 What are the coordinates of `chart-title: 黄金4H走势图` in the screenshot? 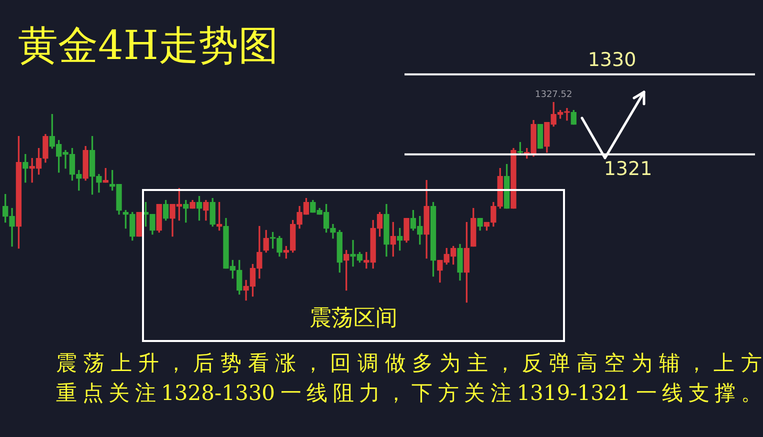 It's located at (148, 46).